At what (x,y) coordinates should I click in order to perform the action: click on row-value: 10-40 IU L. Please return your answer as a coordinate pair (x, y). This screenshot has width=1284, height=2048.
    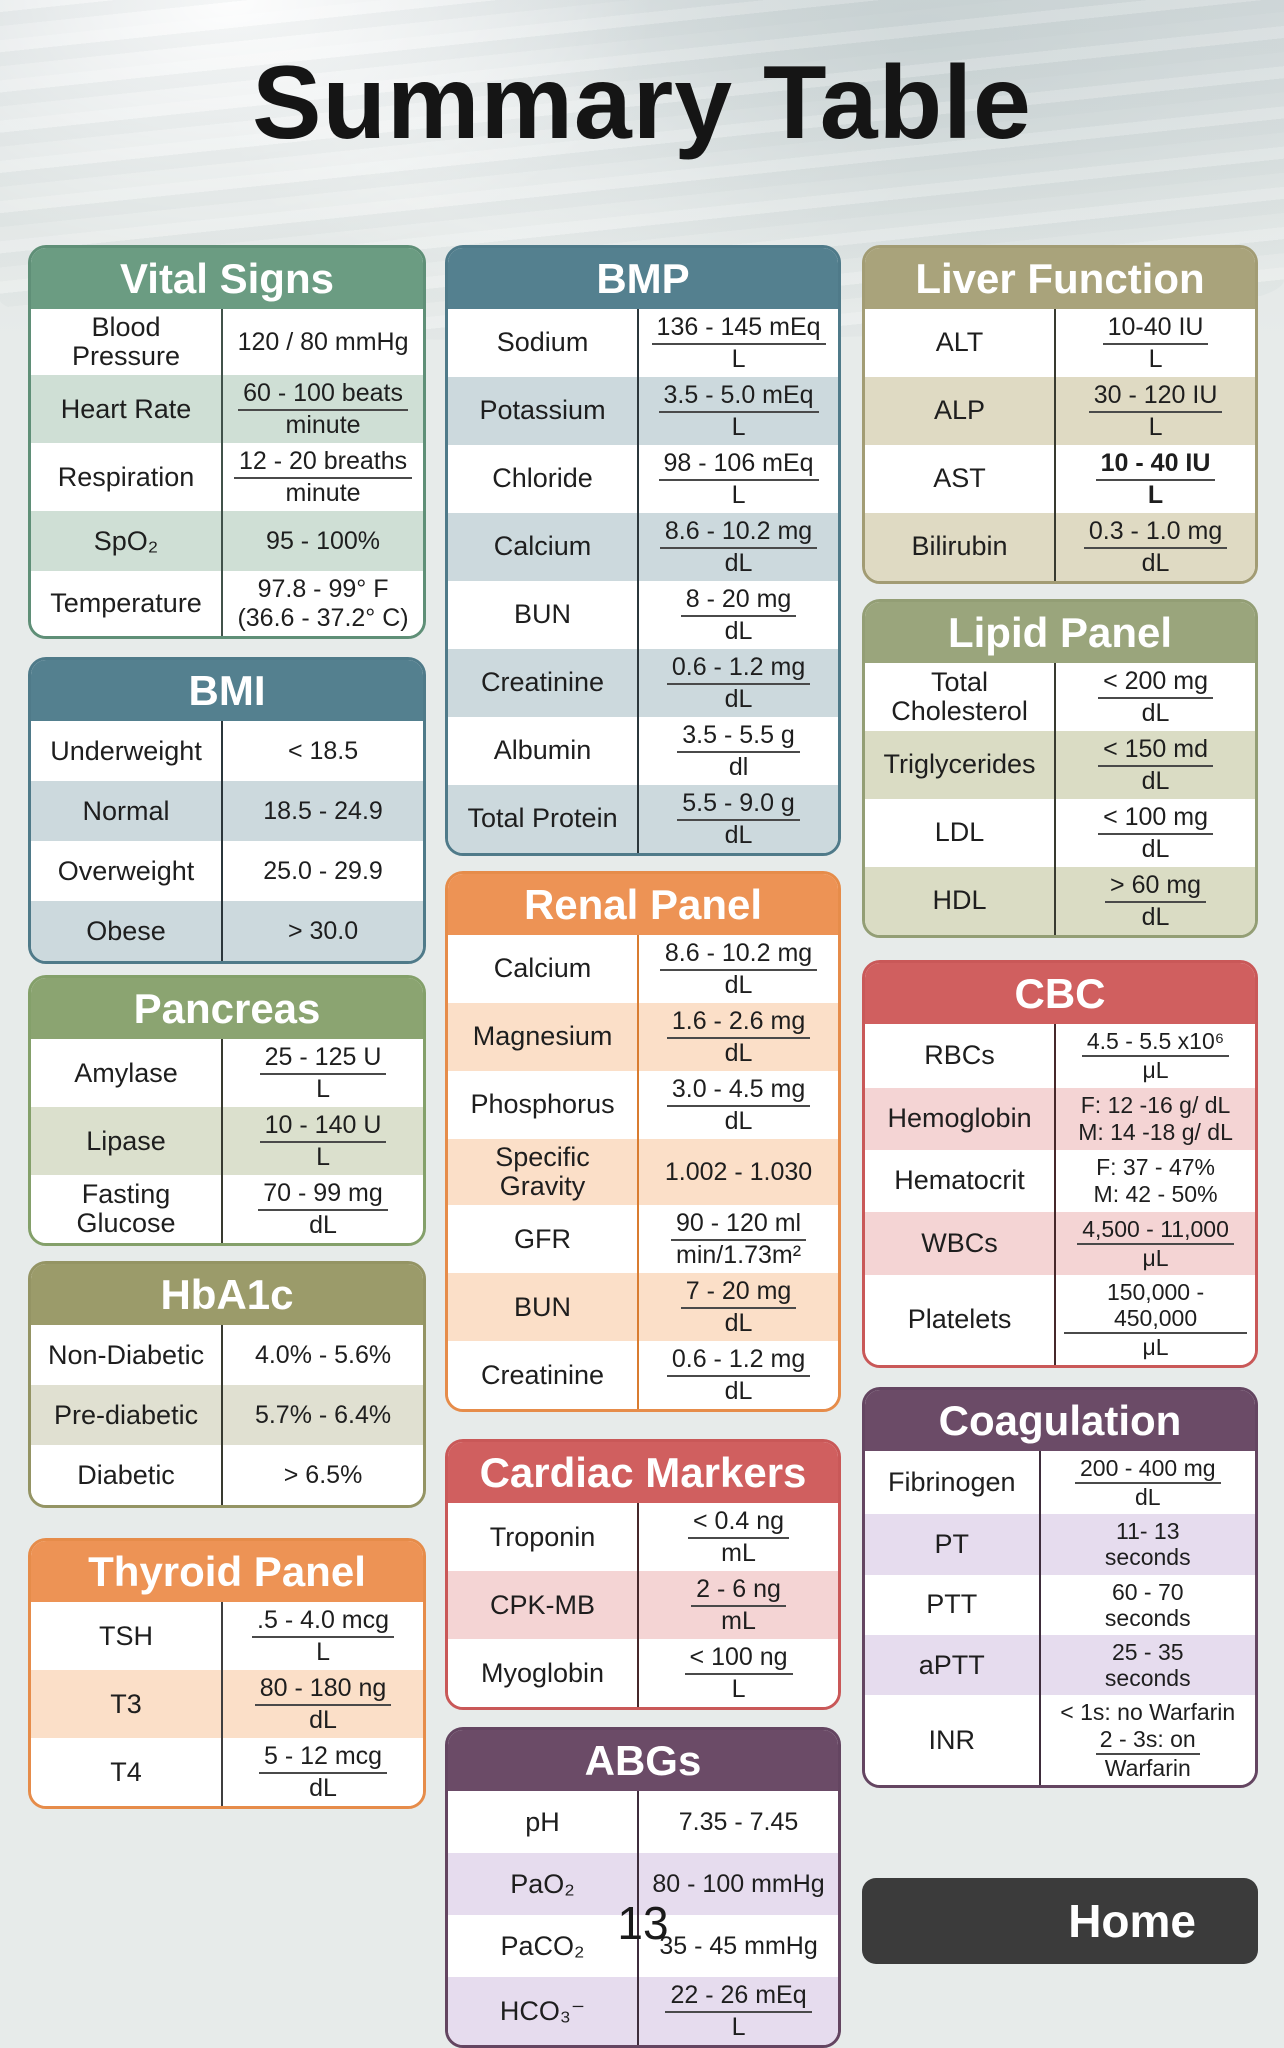
    Looking at the image, I should click on (1155, 343).